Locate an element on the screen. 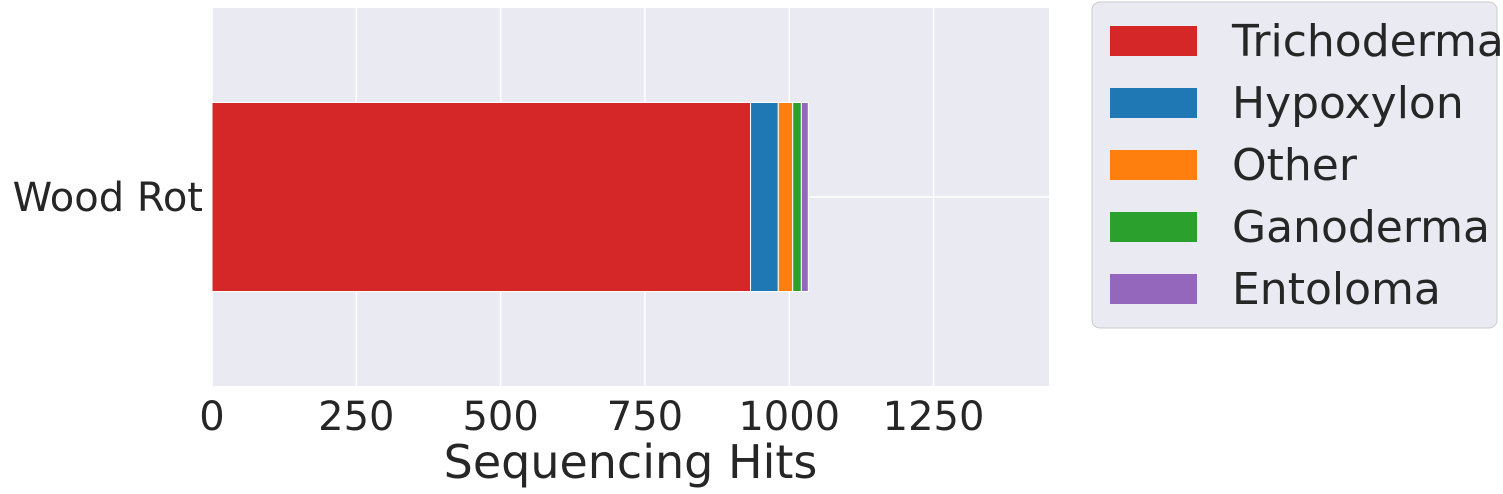  x-tick-label: 750 is located at coordinates (645, 417).